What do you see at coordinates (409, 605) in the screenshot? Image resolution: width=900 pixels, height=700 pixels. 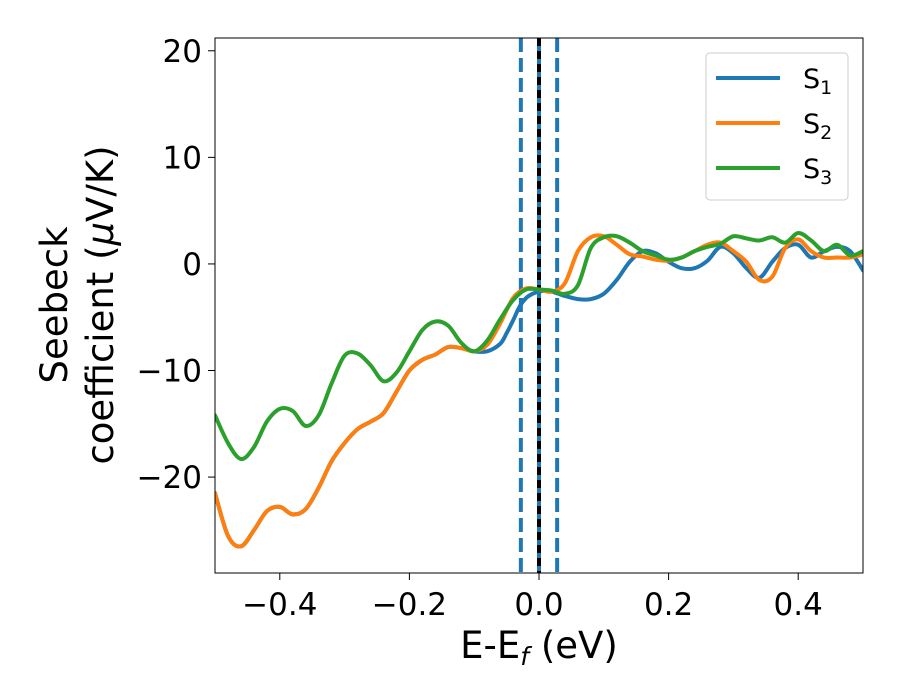 I see `x-tick-label: −0.2` at bounding box center [409, 605].